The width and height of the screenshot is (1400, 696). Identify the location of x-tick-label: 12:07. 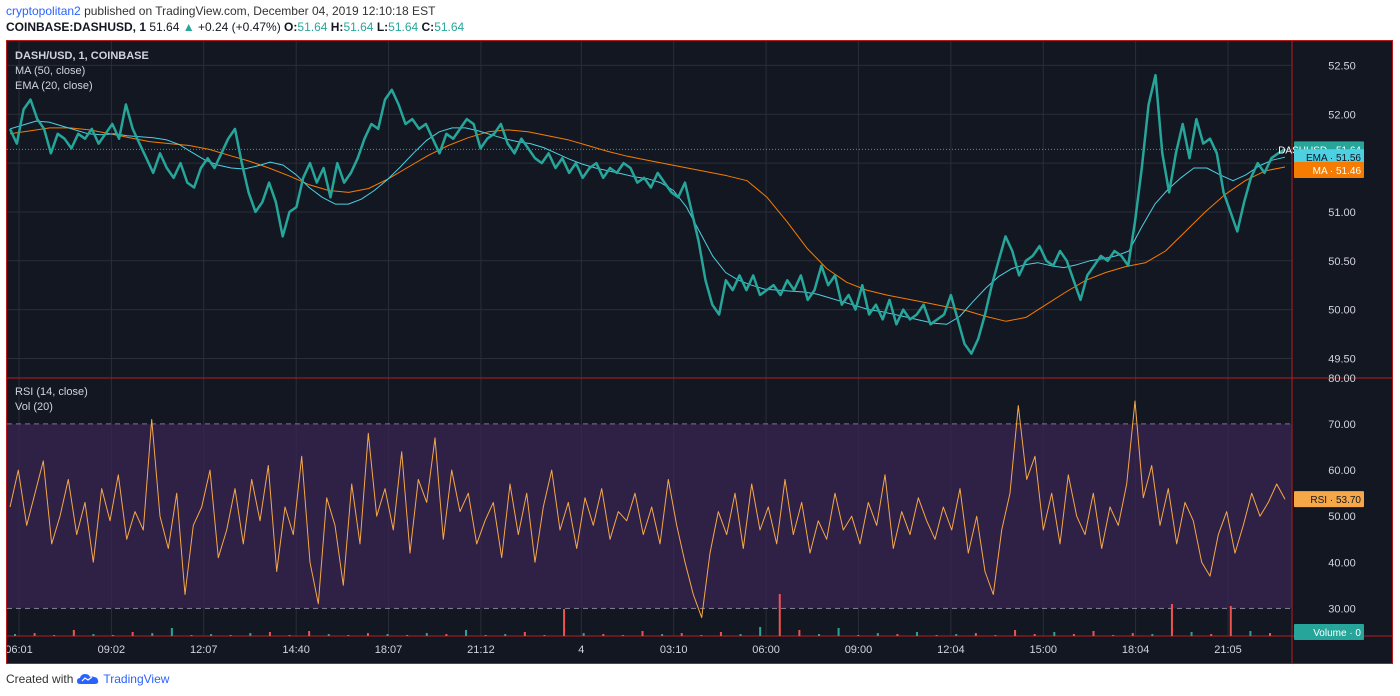
(204, 650).